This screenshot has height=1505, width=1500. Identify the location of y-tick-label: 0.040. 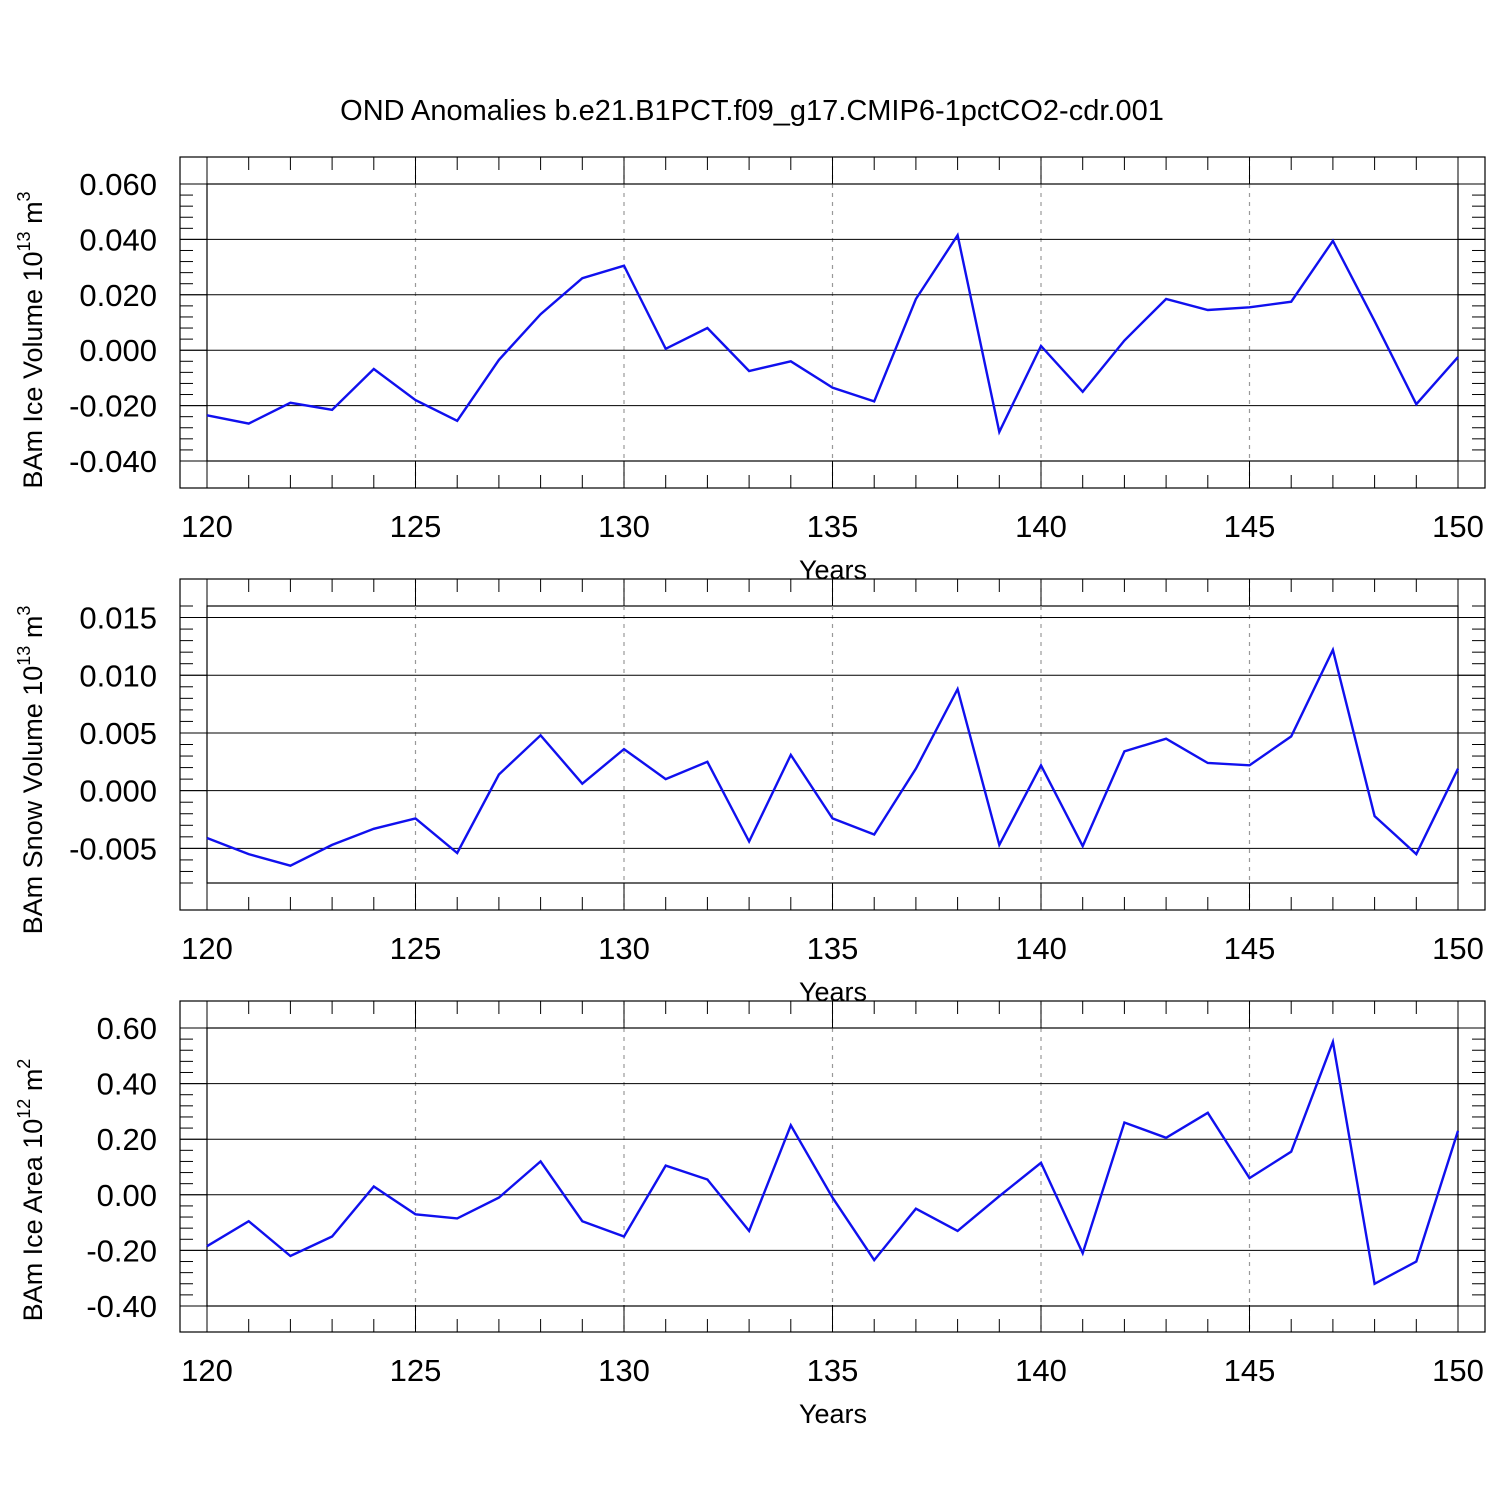
(118, 239).